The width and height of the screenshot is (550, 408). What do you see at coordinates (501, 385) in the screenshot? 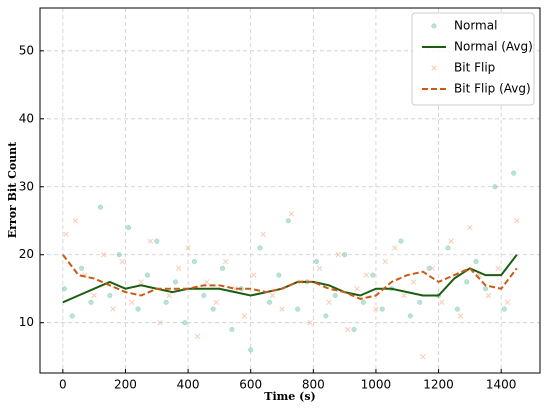
I see `x-tick-label: 1400` at bounding box center [501, 385].